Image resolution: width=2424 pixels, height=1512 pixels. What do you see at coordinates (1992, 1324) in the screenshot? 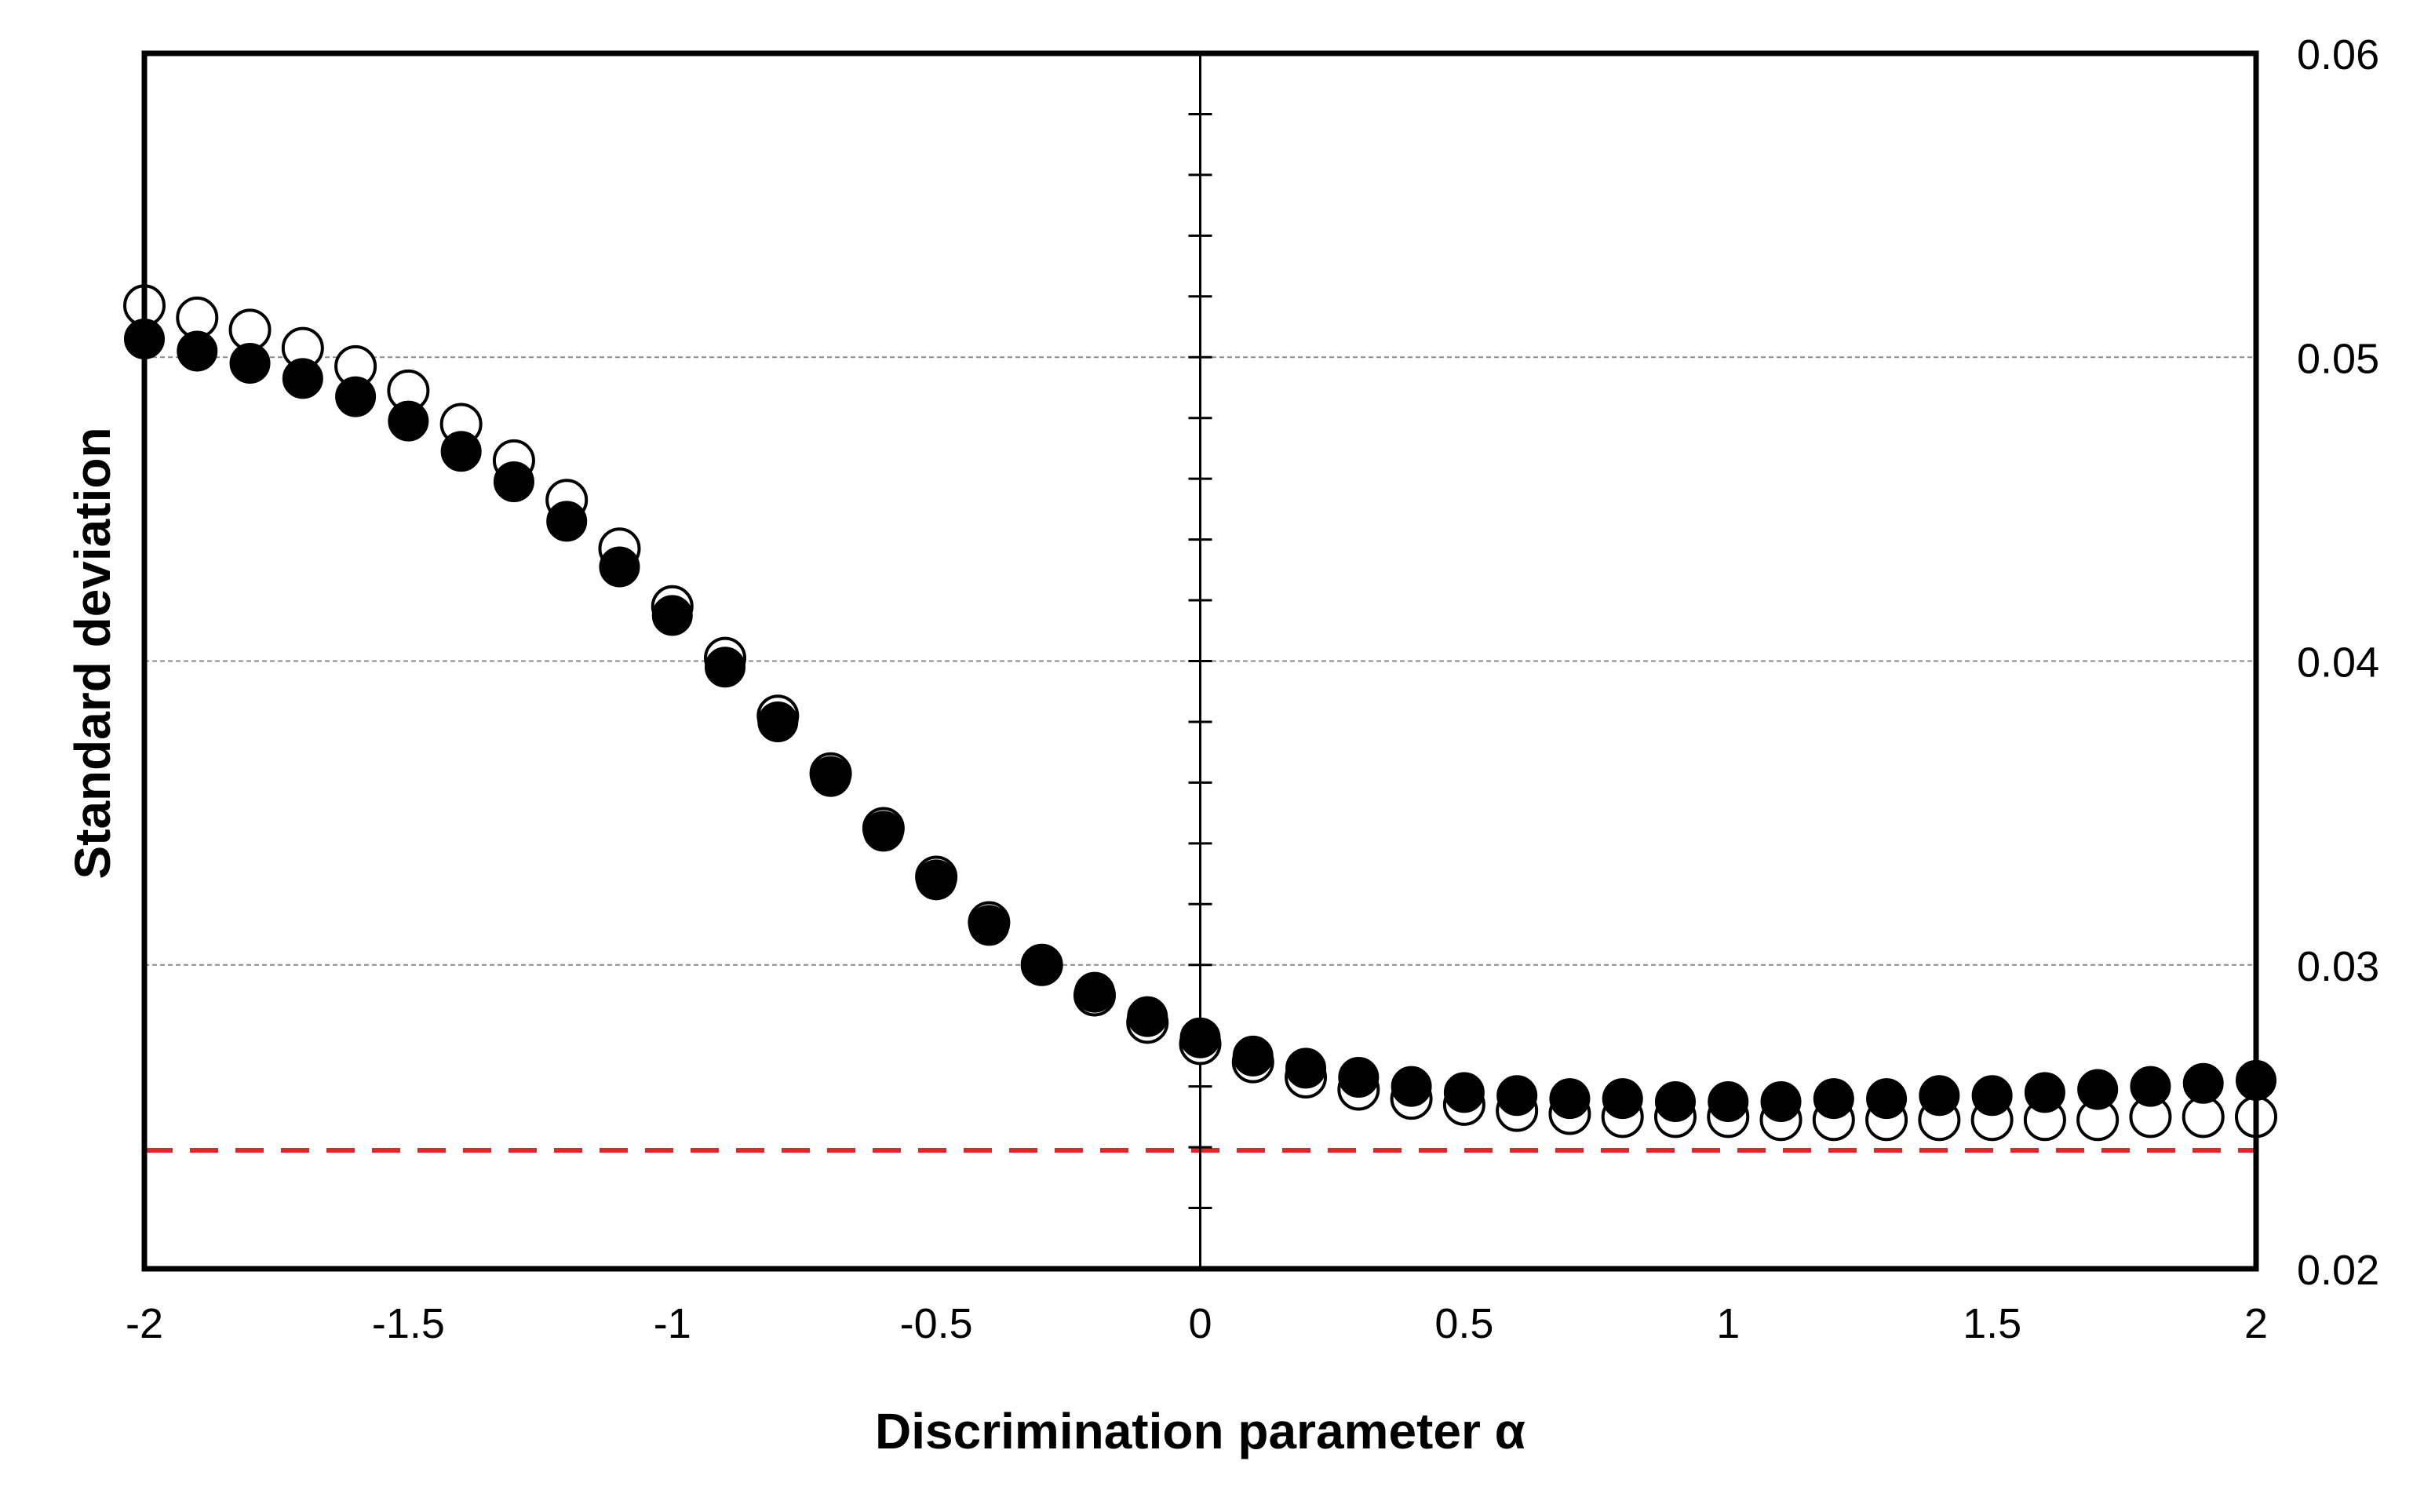
I see `x-tick-label: 1.5` at bounding box center [1992, 1324].